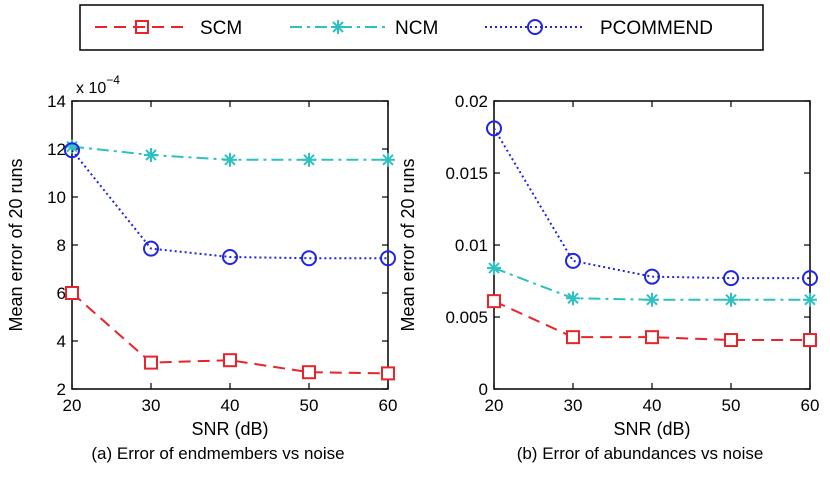  Describe the element at coordinates (142, 27) in the screenshot. I see `legend-marker-scm` at that location.